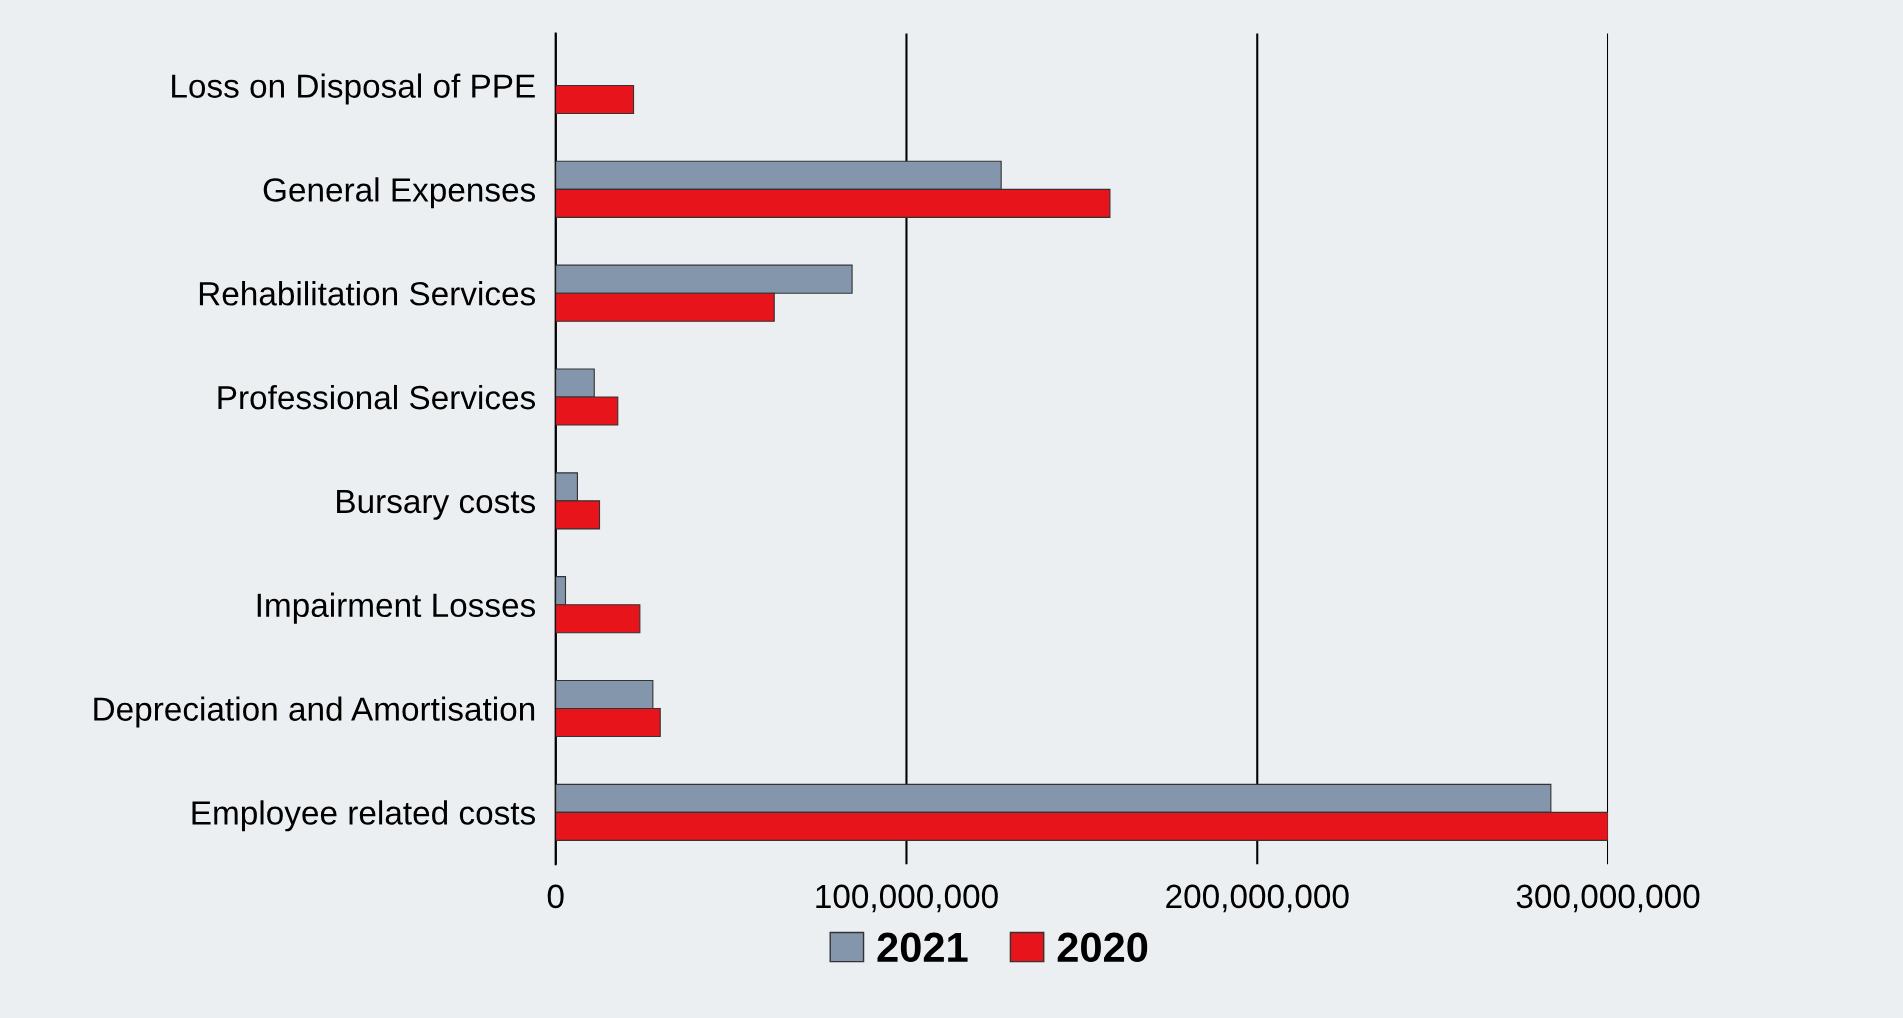 This screenshot has width=1903, height=1018. I want to click on y-tick-label: Depreciation and Amortisation, so click(314, 712).